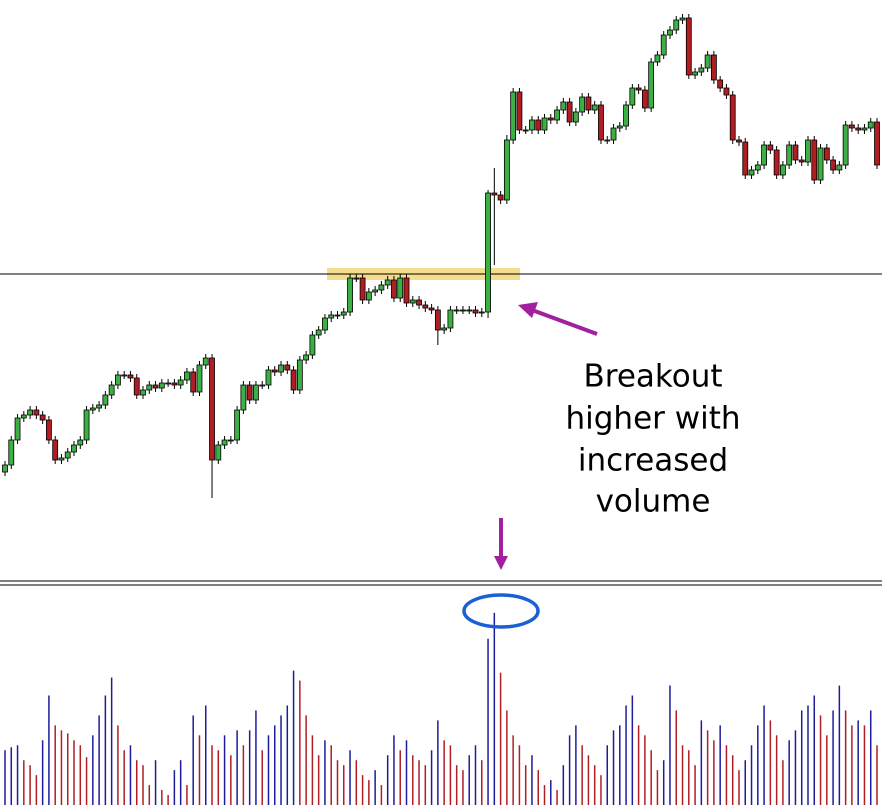 This screenshot has height=805, width=882. Describe the element at coordinates (652, 439) in the screenshot. I see `annotation: Breakout higher with increased volume` at that location.